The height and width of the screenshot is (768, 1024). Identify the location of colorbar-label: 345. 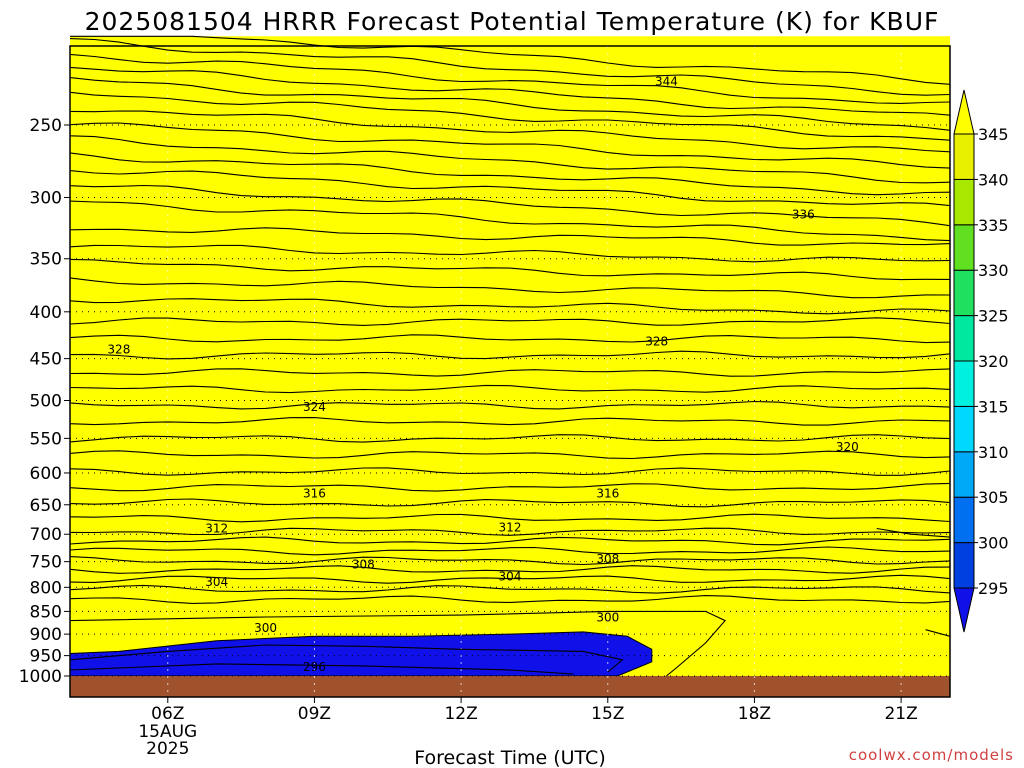
(993, 134).